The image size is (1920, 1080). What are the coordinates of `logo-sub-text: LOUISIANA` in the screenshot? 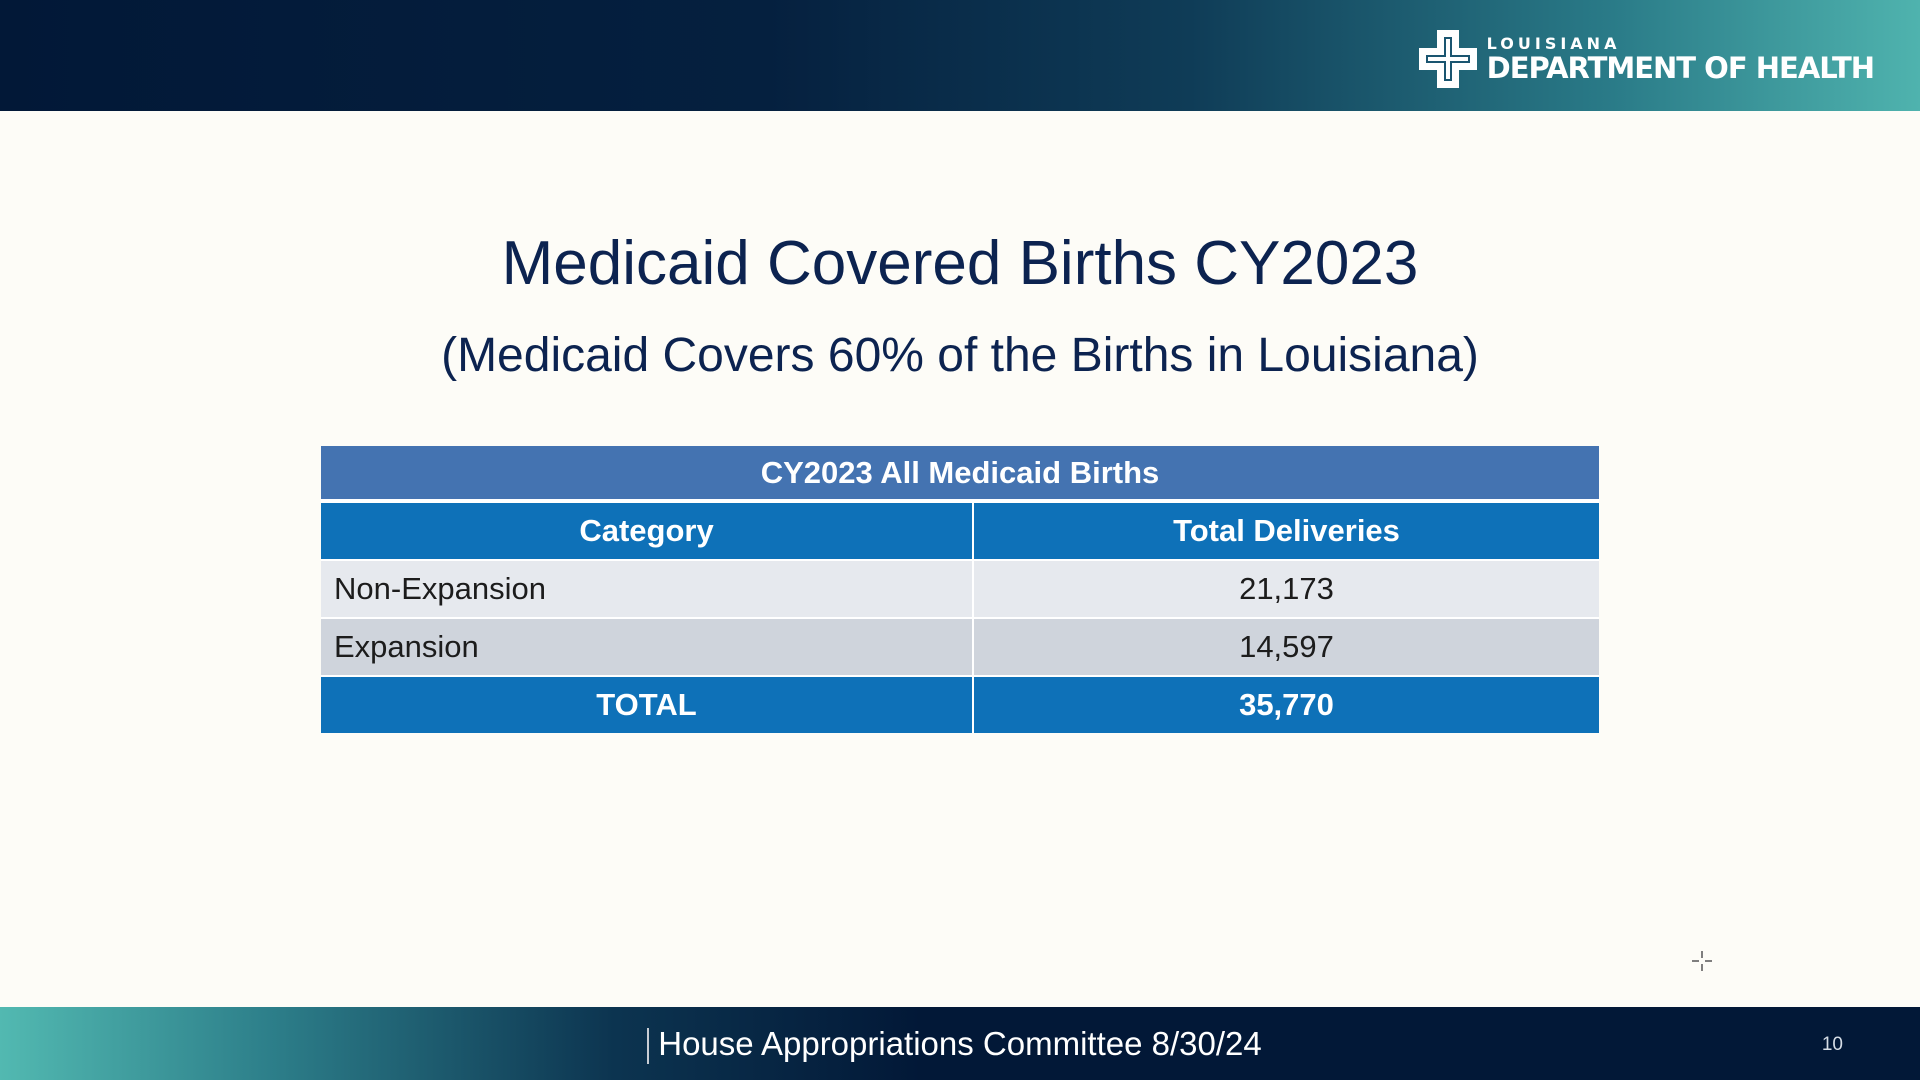 It's located at (1553, 43).